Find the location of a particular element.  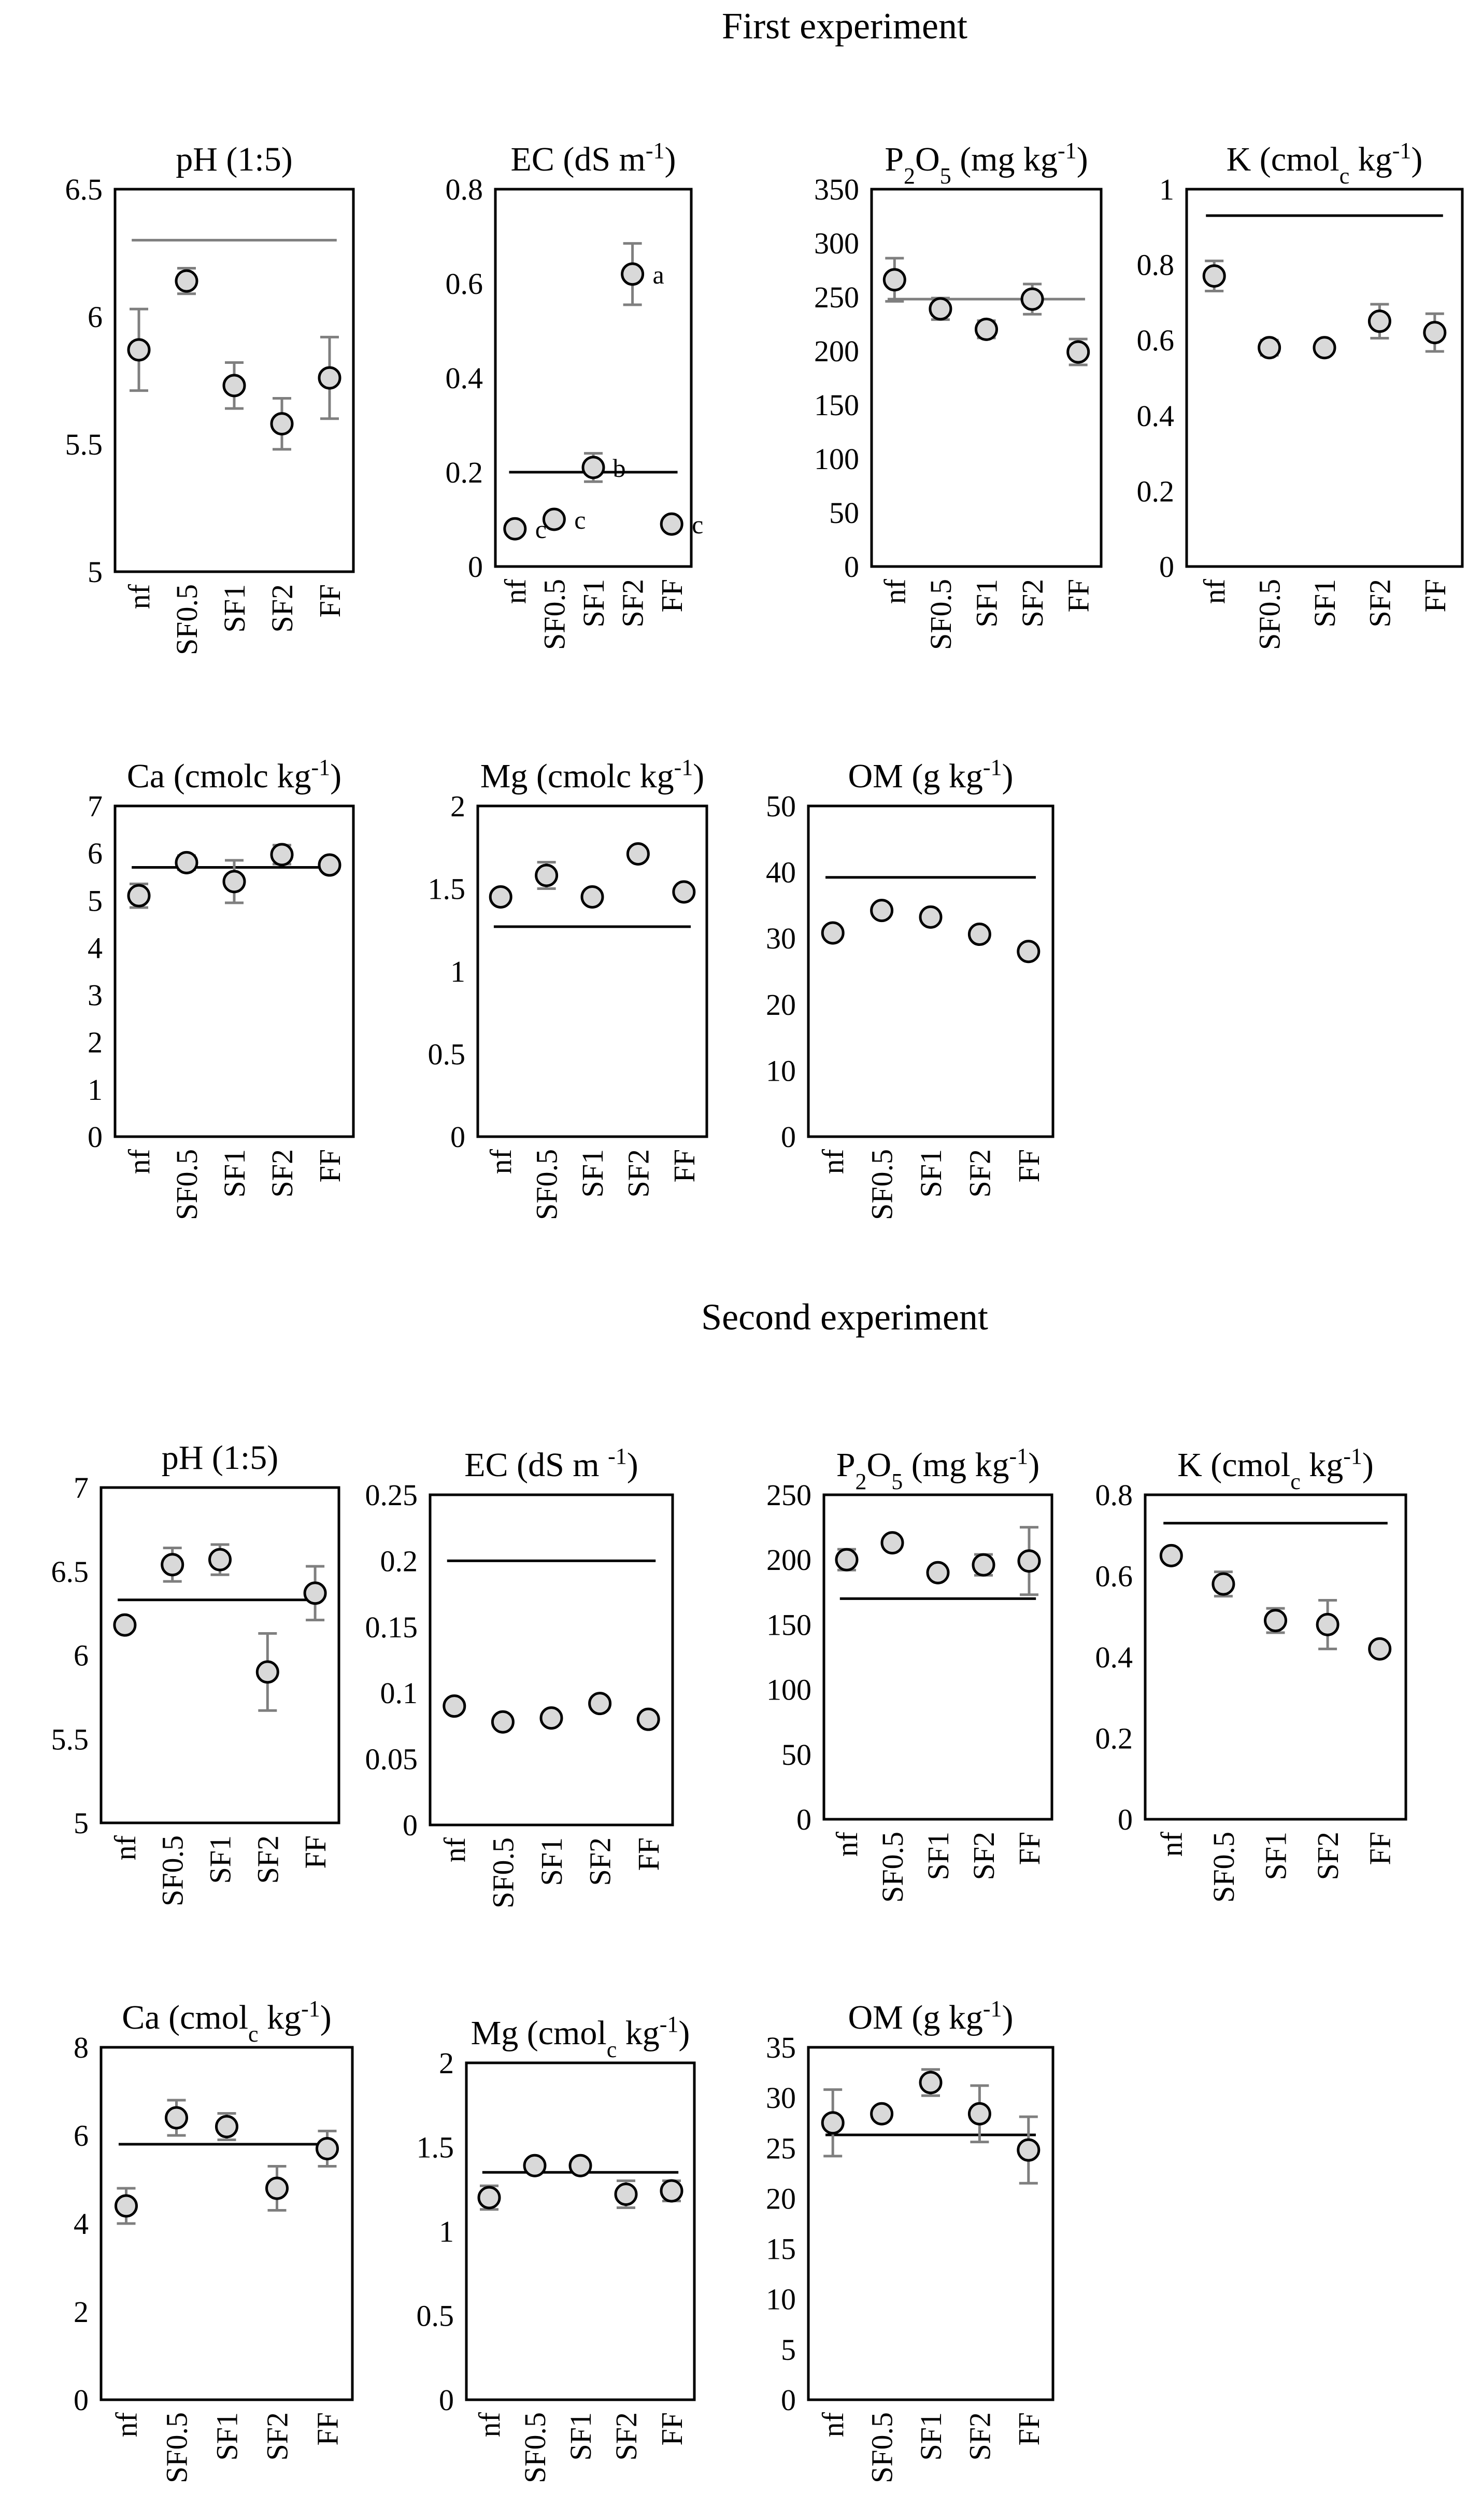

y-tick-label: 100 is located at coordinates (788, 1690).